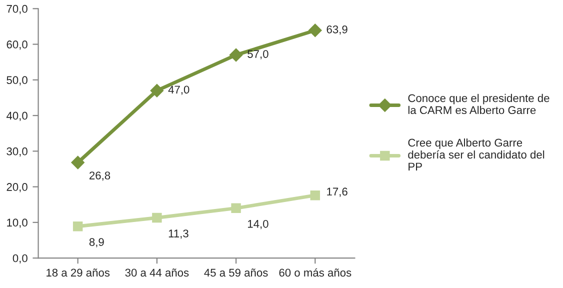  Describe the element at coordinates (17, 152) in the screenshot. I see `y-tick-label: 30,0` at that location.